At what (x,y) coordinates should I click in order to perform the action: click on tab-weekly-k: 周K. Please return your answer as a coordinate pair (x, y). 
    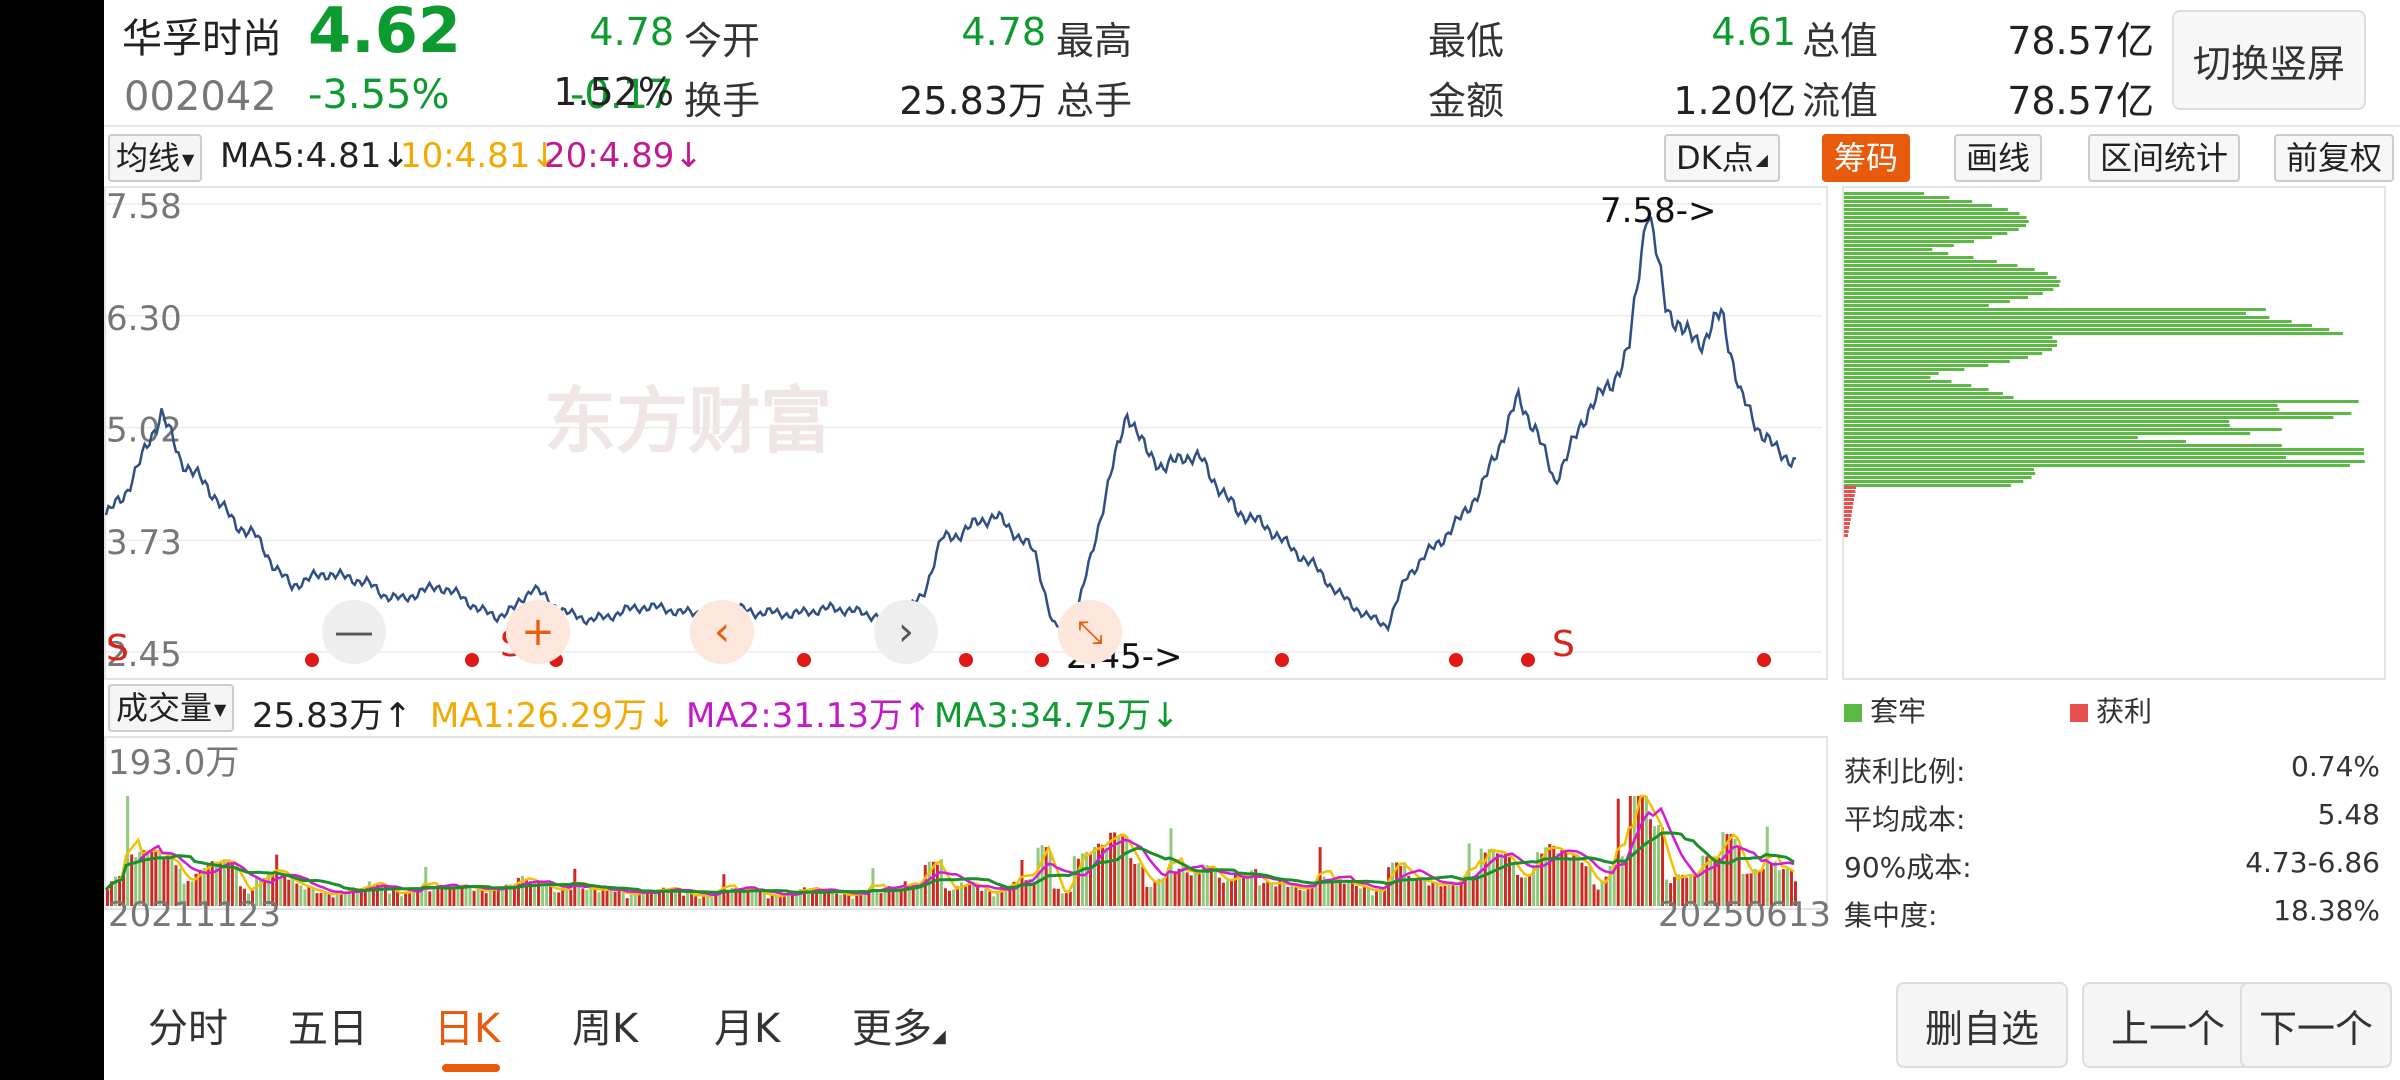
    Looking at the image, I should click on (605, 1029).